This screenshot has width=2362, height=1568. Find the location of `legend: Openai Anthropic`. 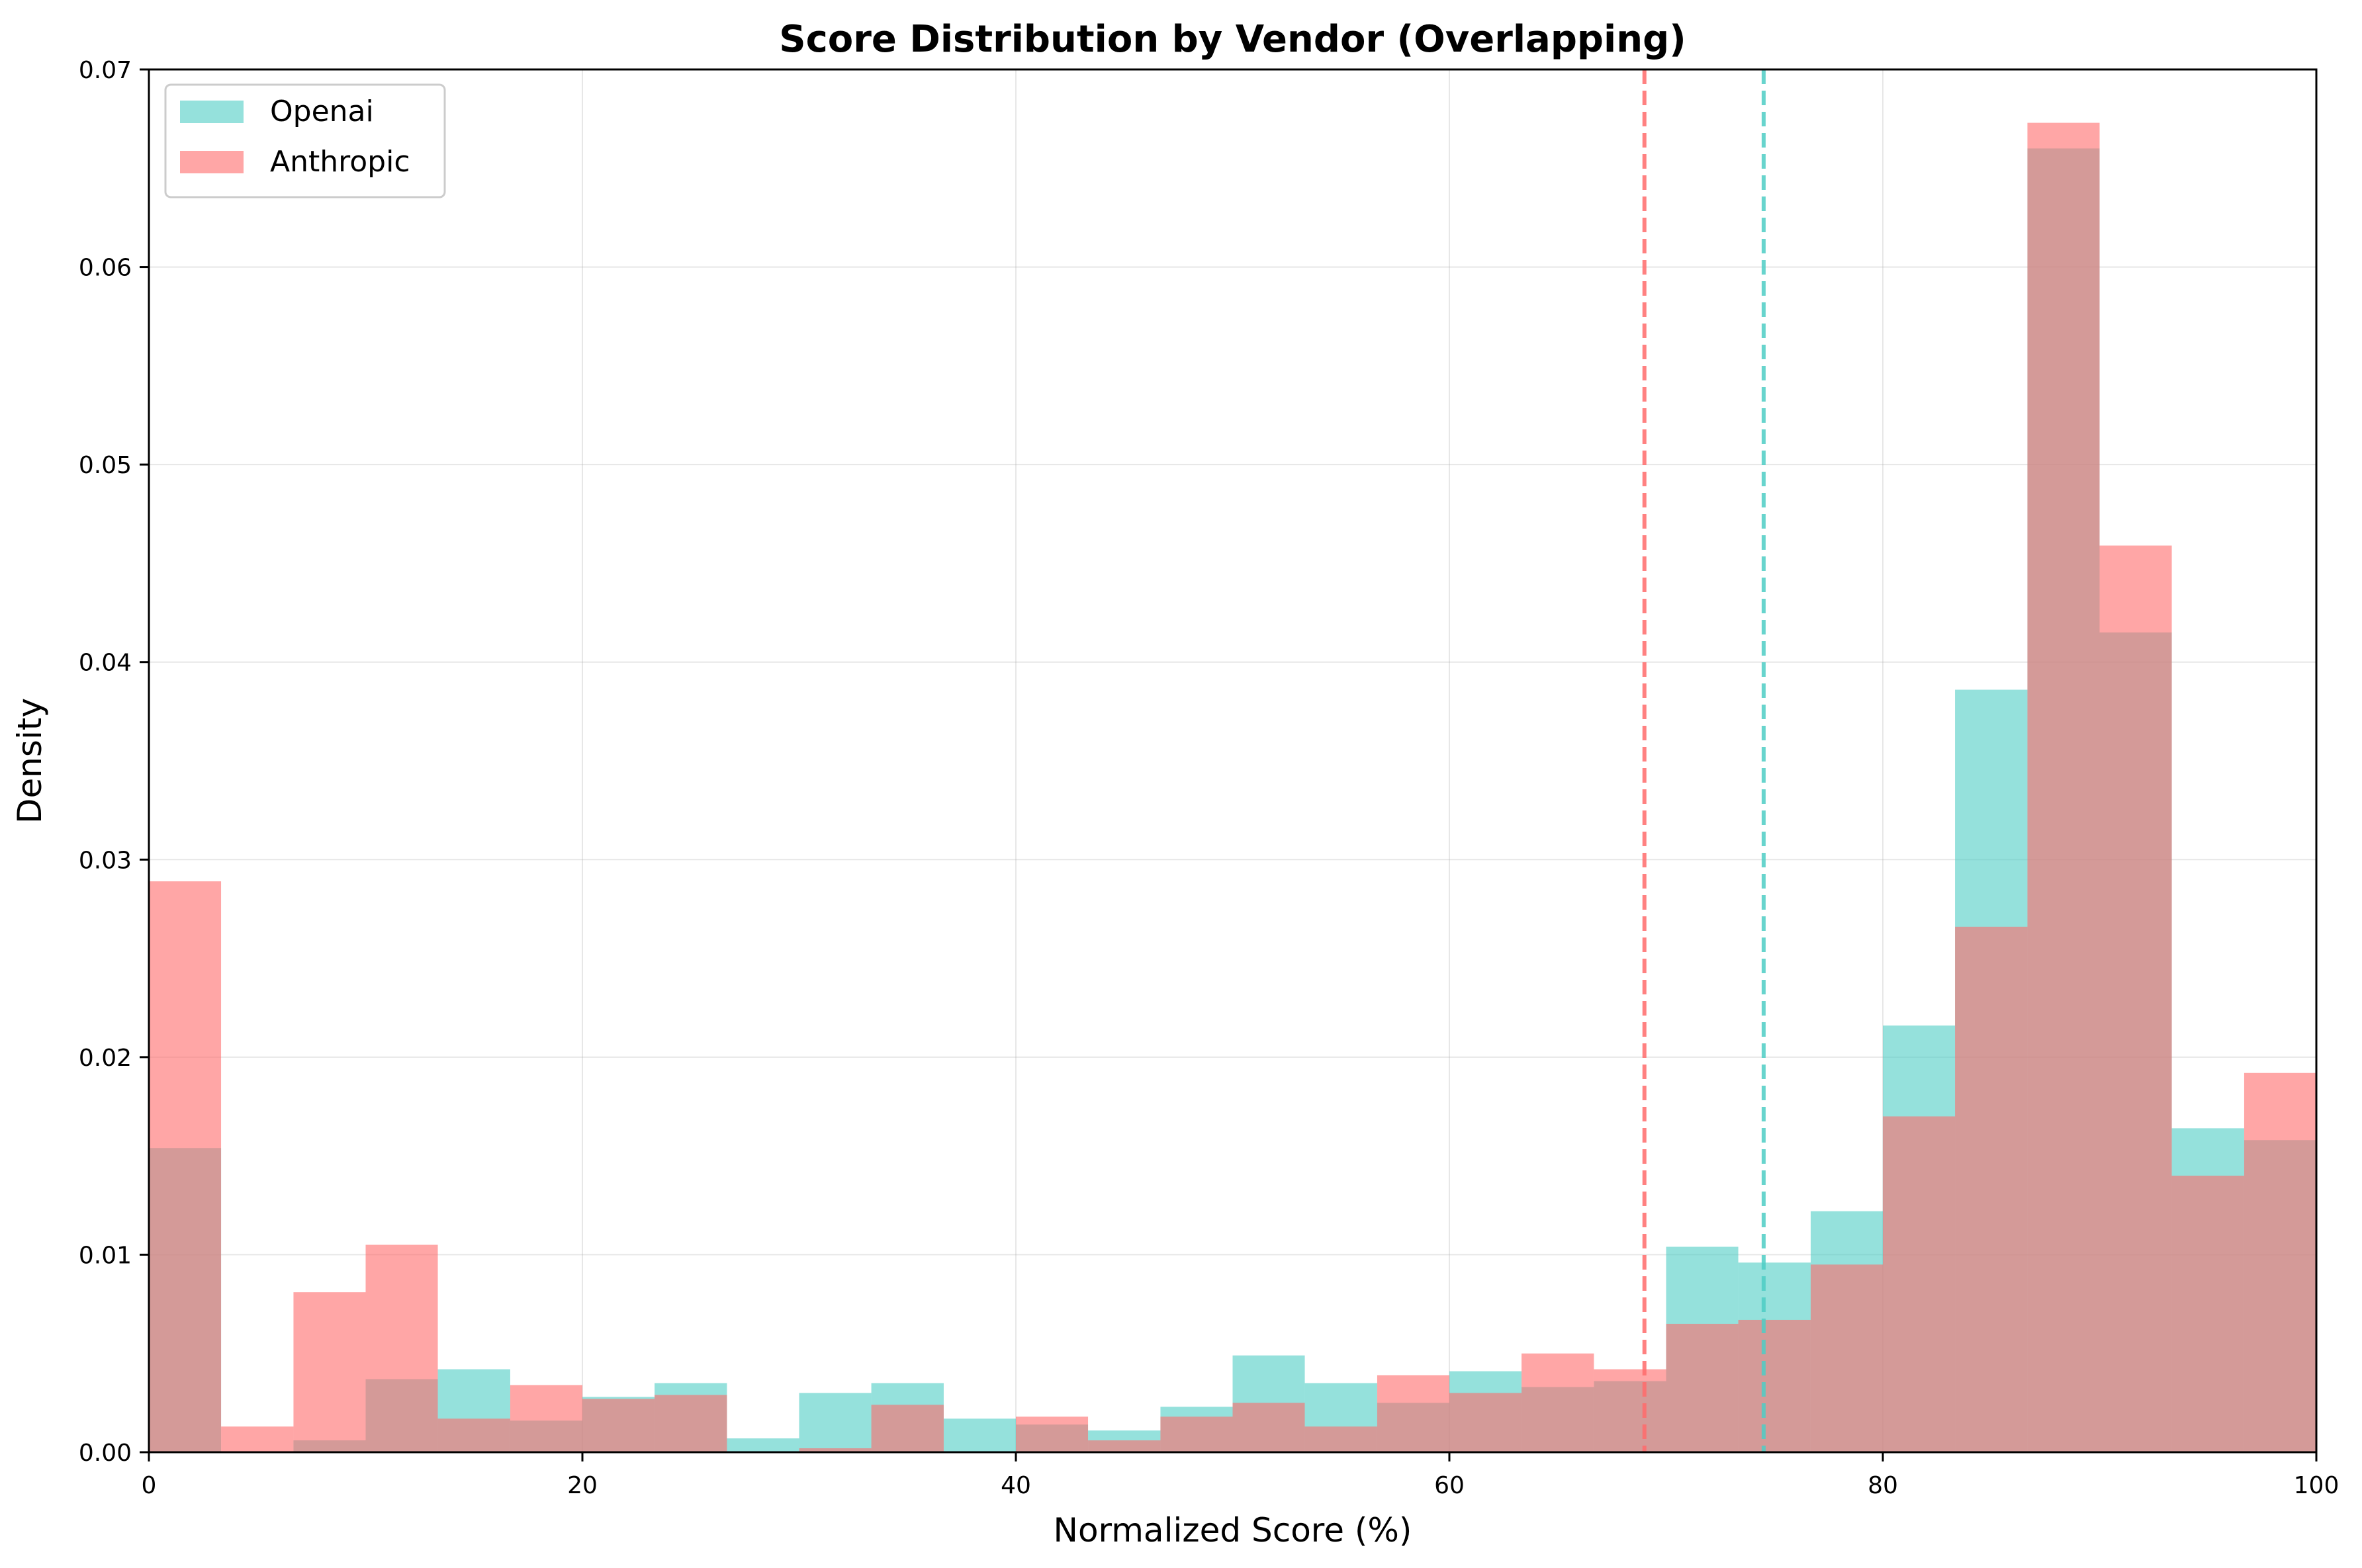

legend: Openai Anthropic is located at coordinates (305, 141).